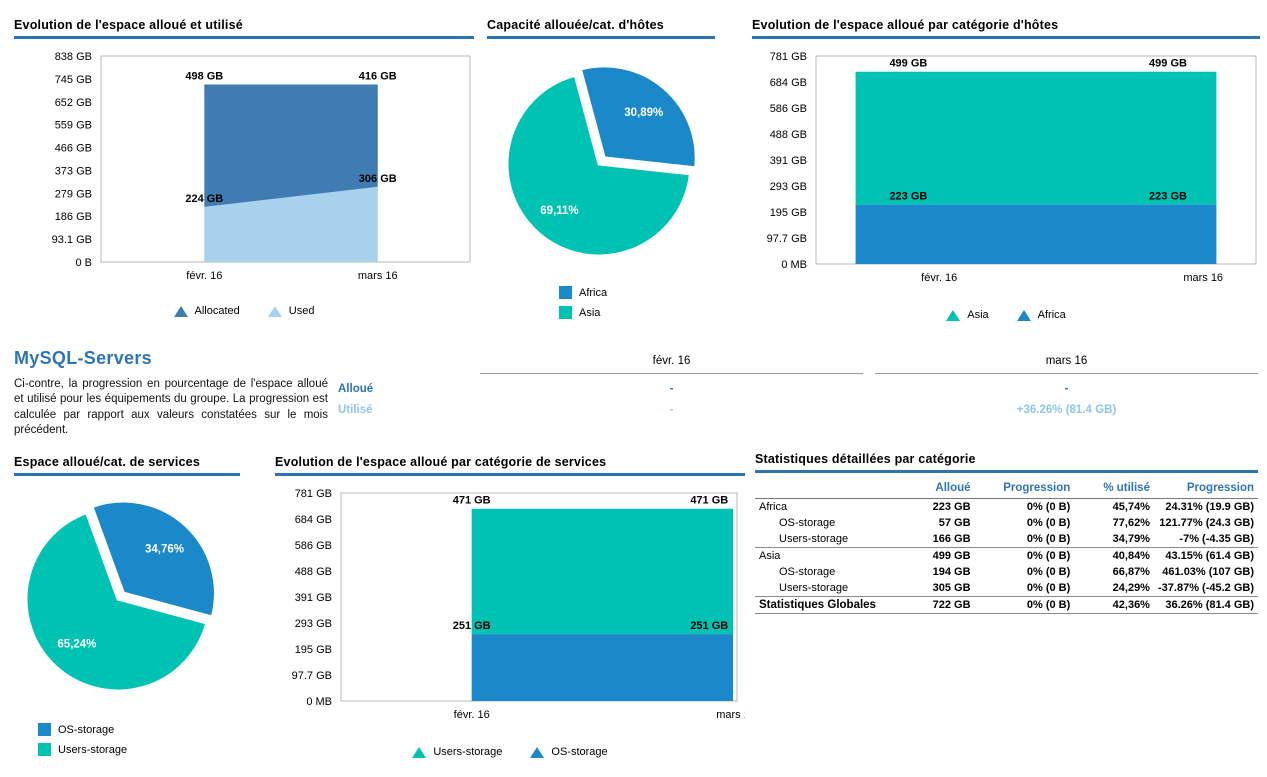 This screenshot has width=1267, height=777. What do you see at coordinates (602, 667) in the screenshot?
I see `area-series-OS-storage` at bounding box center [602, 667].